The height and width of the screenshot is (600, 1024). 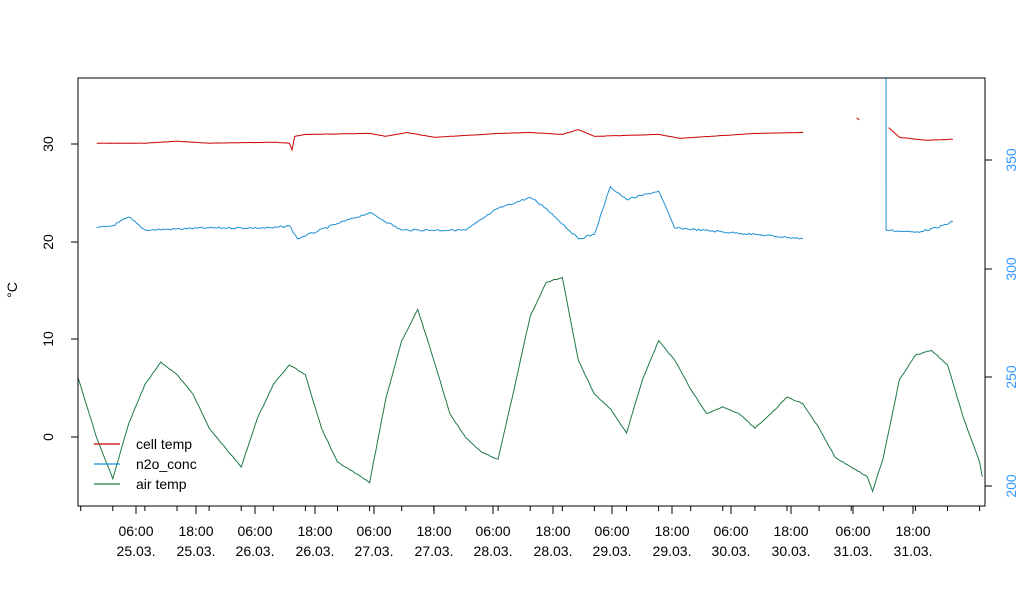 I want to click on legend-label: n2o_conc, so click(x=166, y=464).